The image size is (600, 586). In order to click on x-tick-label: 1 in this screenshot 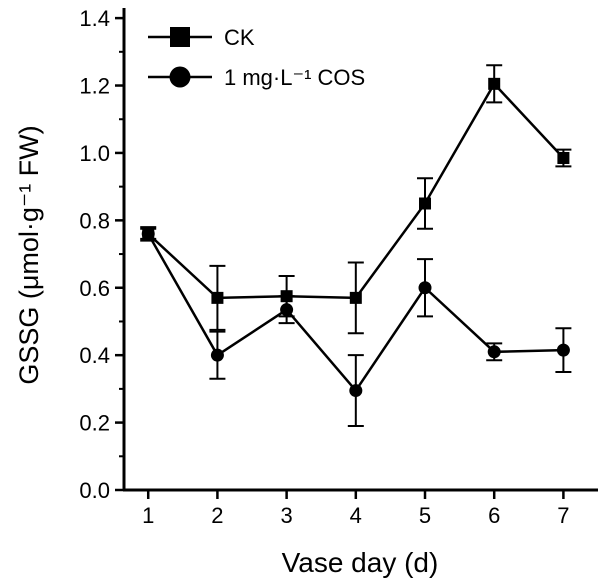, I will do `click(148, 515)`.